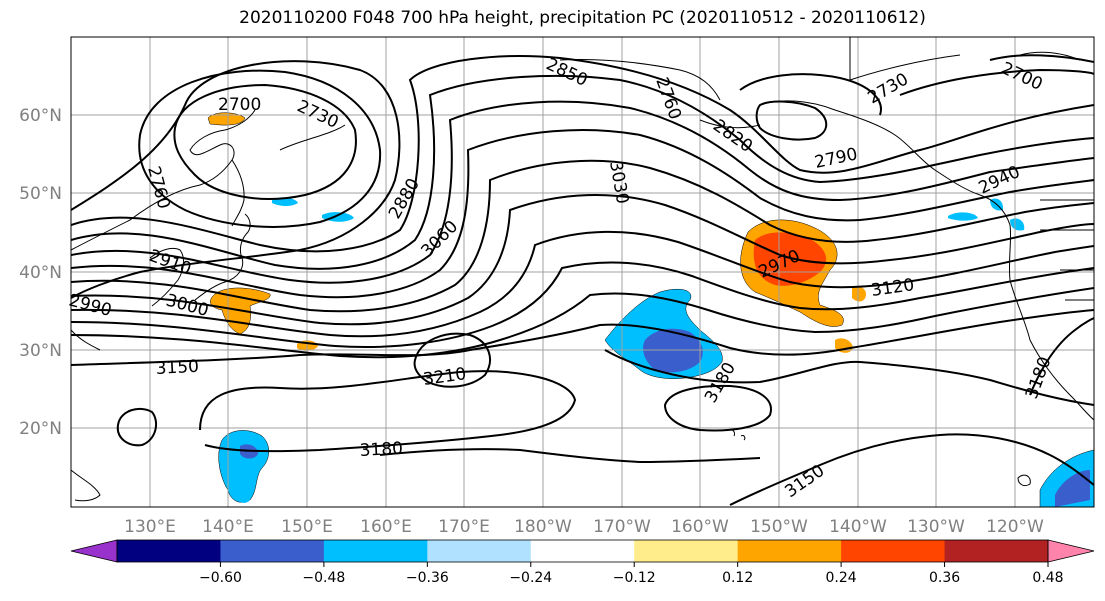  I want to click on contour-label: 3150, so click(177, 368).